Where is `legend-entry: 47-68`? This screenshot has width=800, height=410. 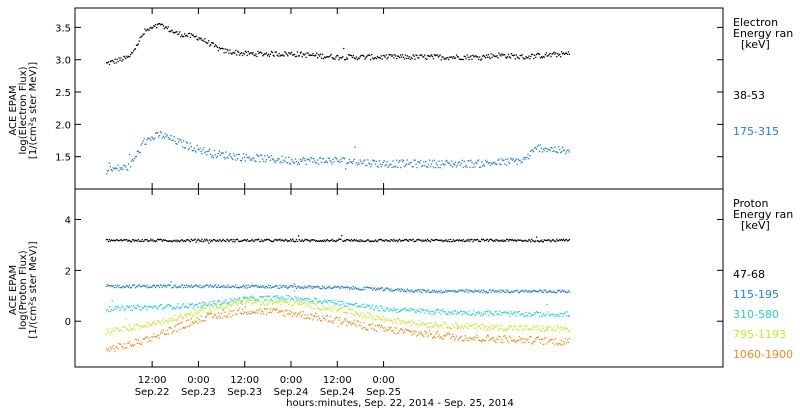 legend-entry: 47-68 is located at coordinates (749, 274).